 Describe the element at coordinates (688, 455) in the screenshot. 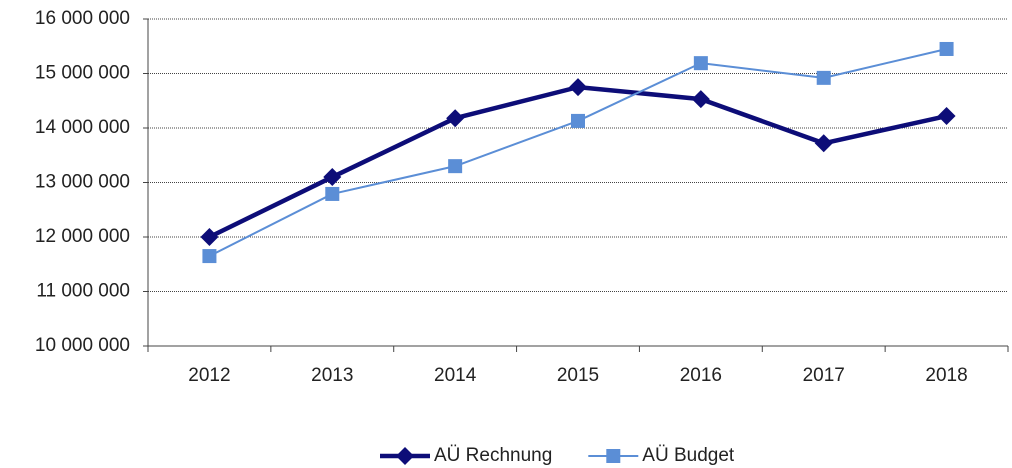

I see `legend-label: AÜ Budget` at that location.